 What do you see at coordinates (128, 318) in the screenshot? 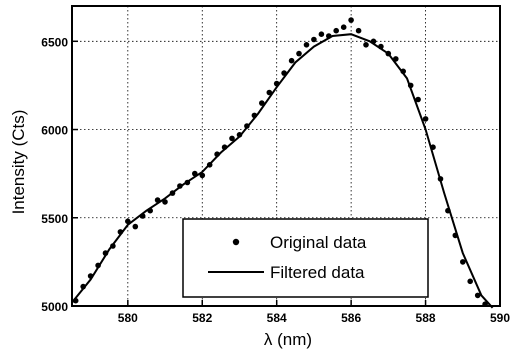
I see `x-tick-label: 580` at bounding box center [128, 318].